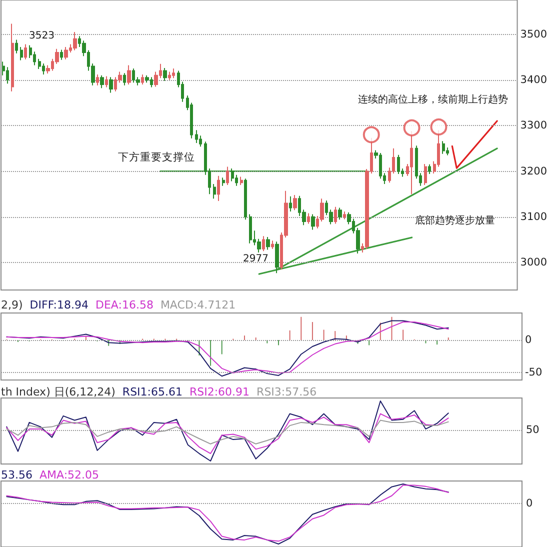 The width and height of the screenshot is (550, 547). What do you see at coordinates (534, 126) in the screenshot?
I see `y-tick-label: 3300` at bounding box center [534, 126].